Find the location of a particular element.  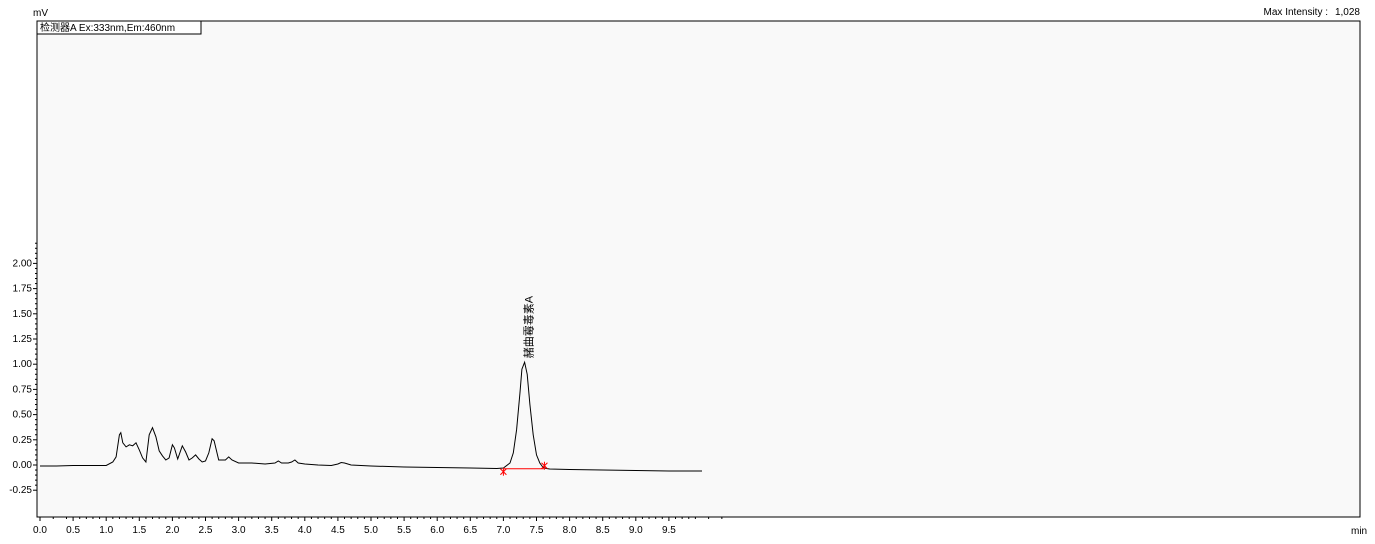

x-tick-label: 4.5 is located at coordinates (338, 530).